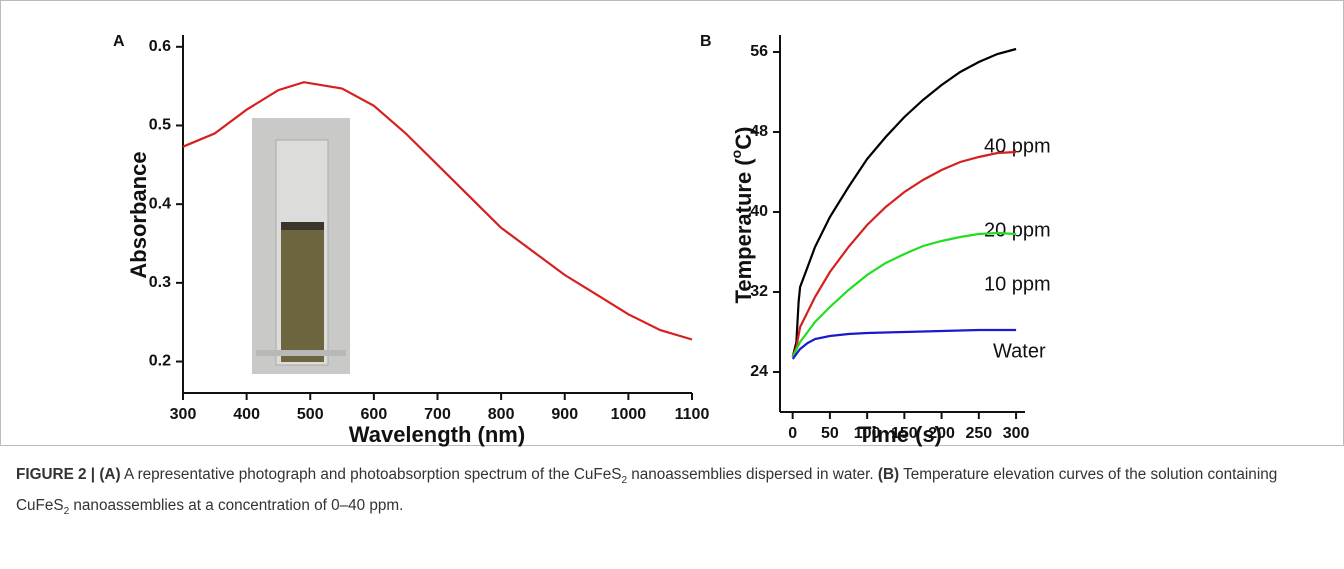 The image size is (1344, 569). Describe the element at coordinates (736, 154) in the screenshot. I see `y-axis-label-part: o` at that location.